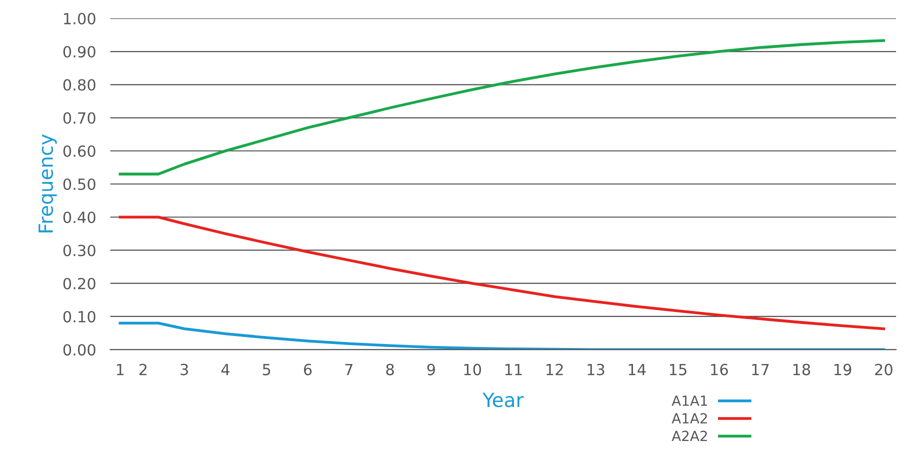 This screenshot has height=460, width=919. I want to click on y-tick-label: 0.70, so click(79, 118).